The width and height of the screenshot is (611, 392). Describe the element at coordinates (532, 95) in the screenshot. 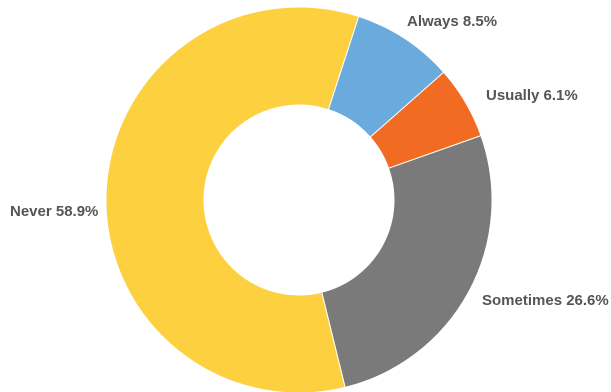

I see `label-usually: Usually 6.1%` at that location.